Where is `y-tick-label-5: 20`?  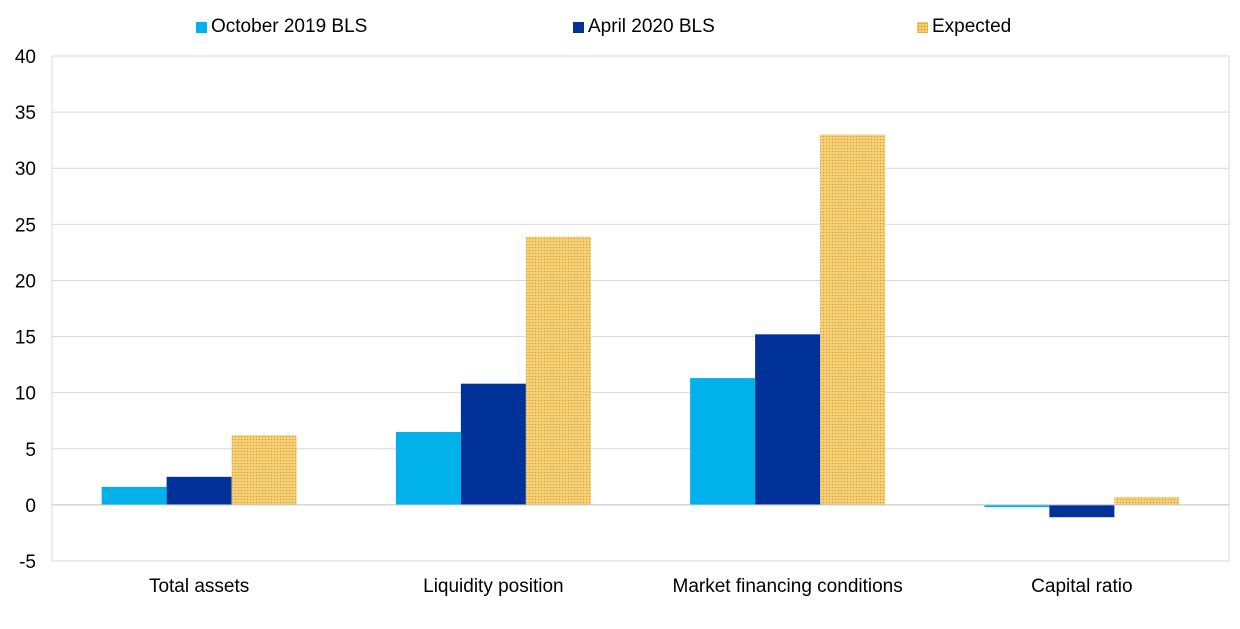 y-tick-label-5: 20 is located at coordinates (25, 281).